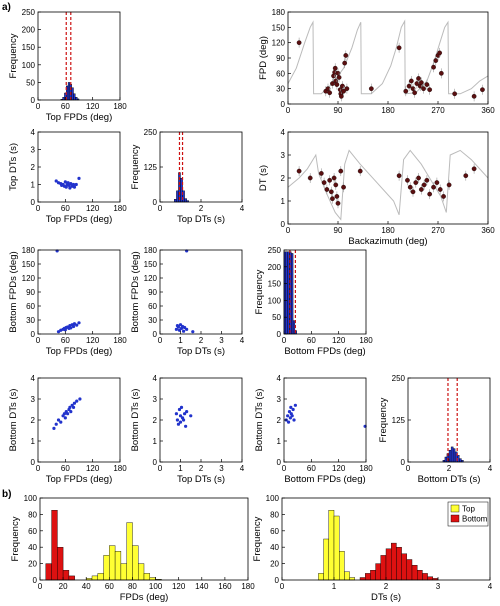 This screenshot has height=606, width=500. Describe the element at coordinates (135, 420) in the screenshot. I see `y-axis-label: Bottom DTs (s)` at that location.